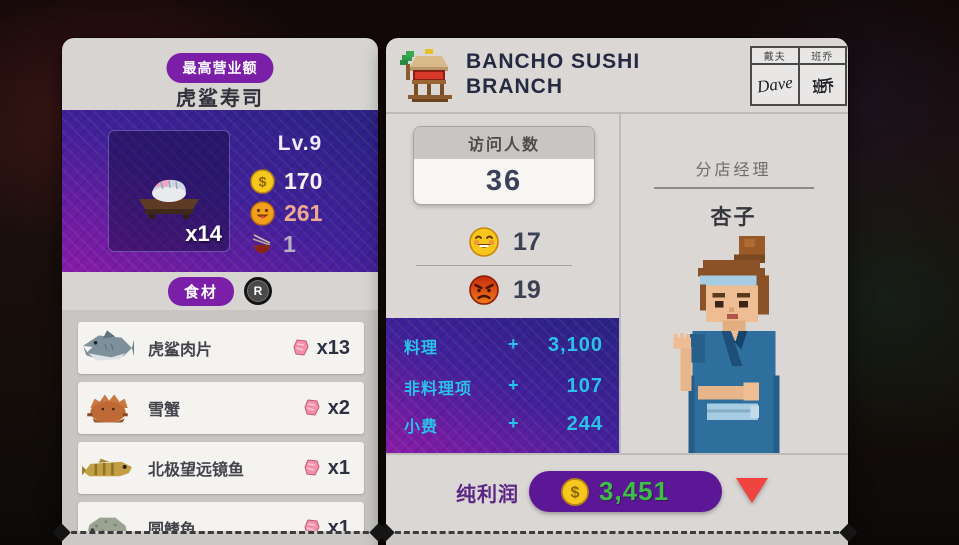 The width and height of the screenshot is (959, 545). Describe the element at coordinates (553, 74) in the screenshot. I see `branch-title: BANCHO SUSHI BRANCH` at that location.